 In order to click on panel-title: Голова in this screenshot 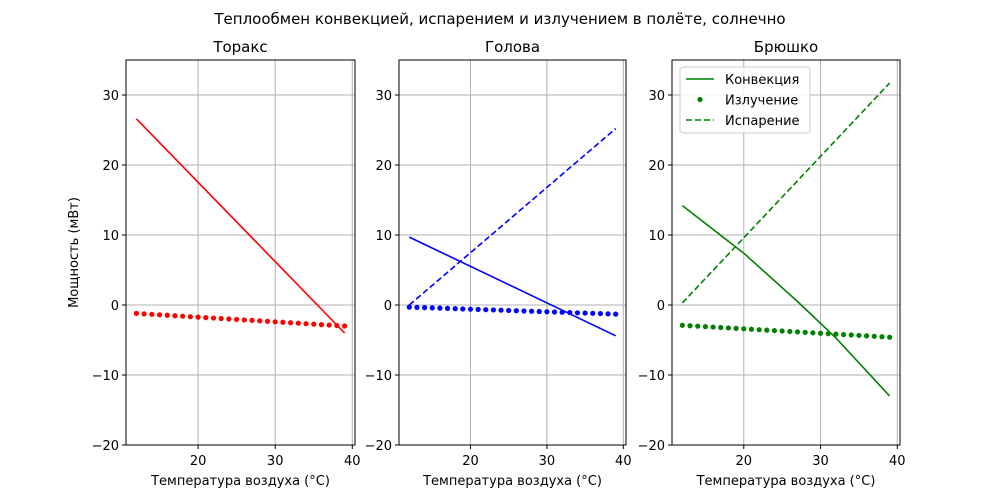, I will do `click(512, 47)`.